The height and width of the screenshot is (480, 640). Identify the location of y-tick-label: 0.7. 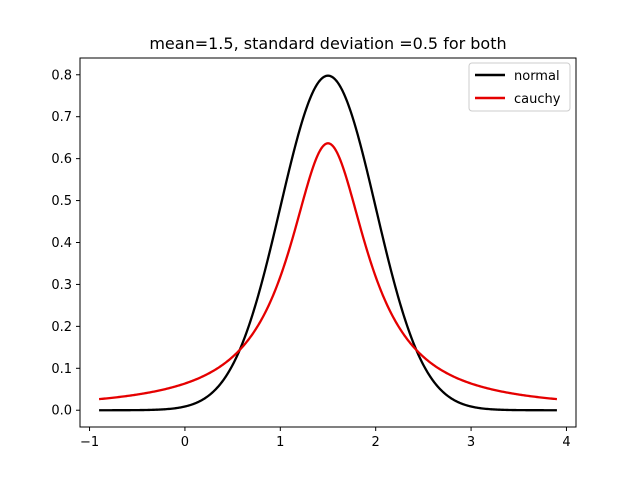
(61, 117).